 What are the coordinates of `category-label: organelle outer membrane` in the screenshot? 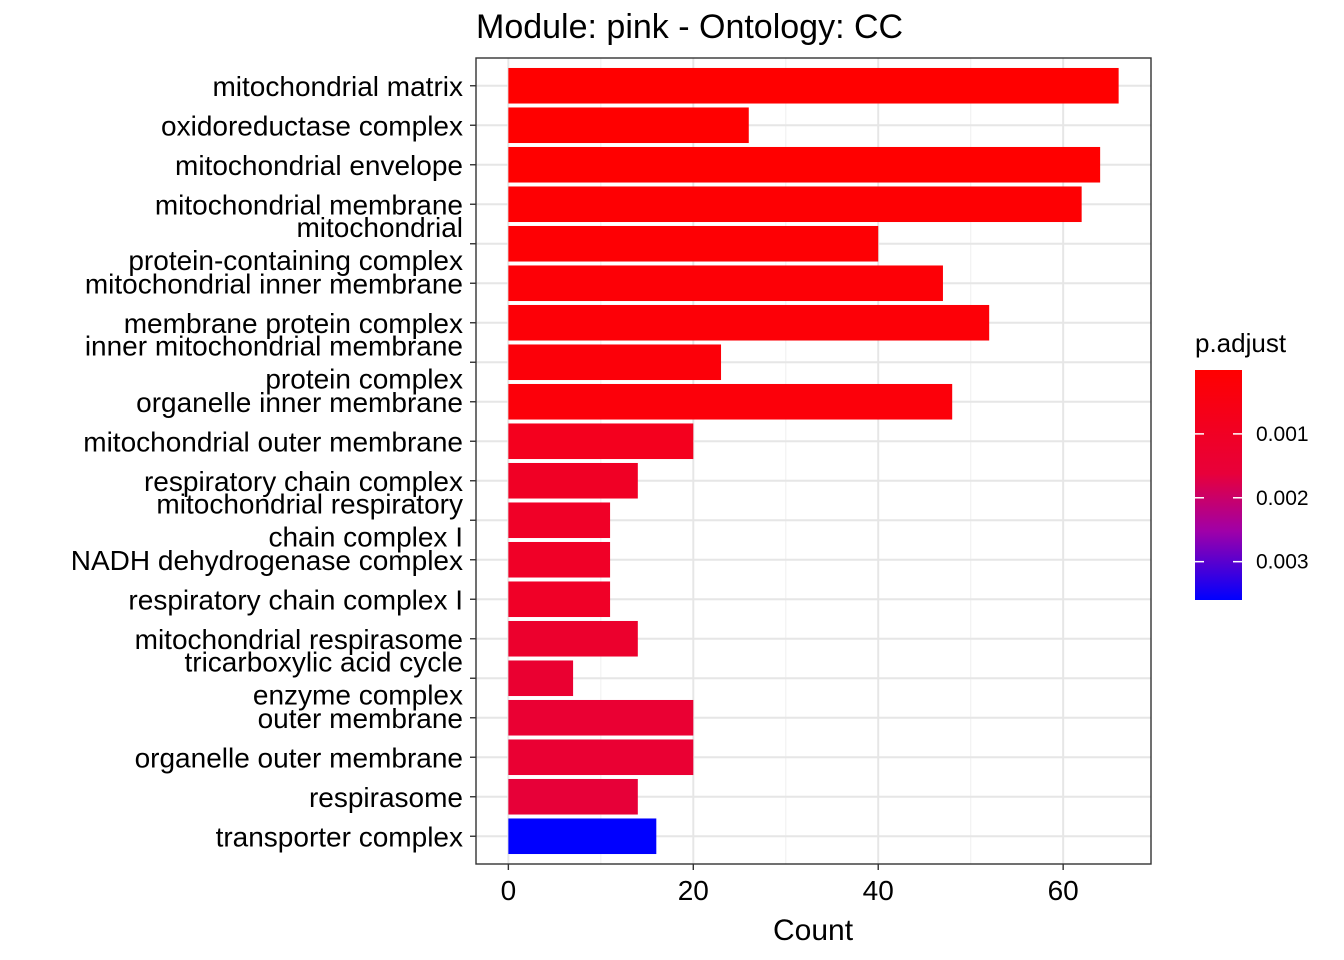 It's located at (299, 757).